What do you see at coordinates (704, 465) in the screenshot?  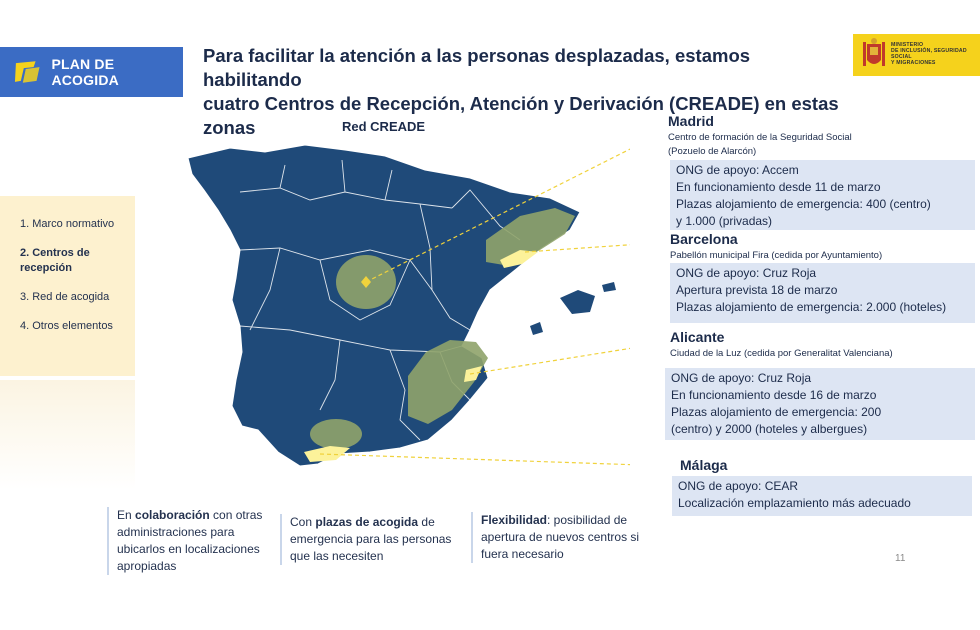 I see `malaga-title: Málaga` at bounding box center [704, 465].